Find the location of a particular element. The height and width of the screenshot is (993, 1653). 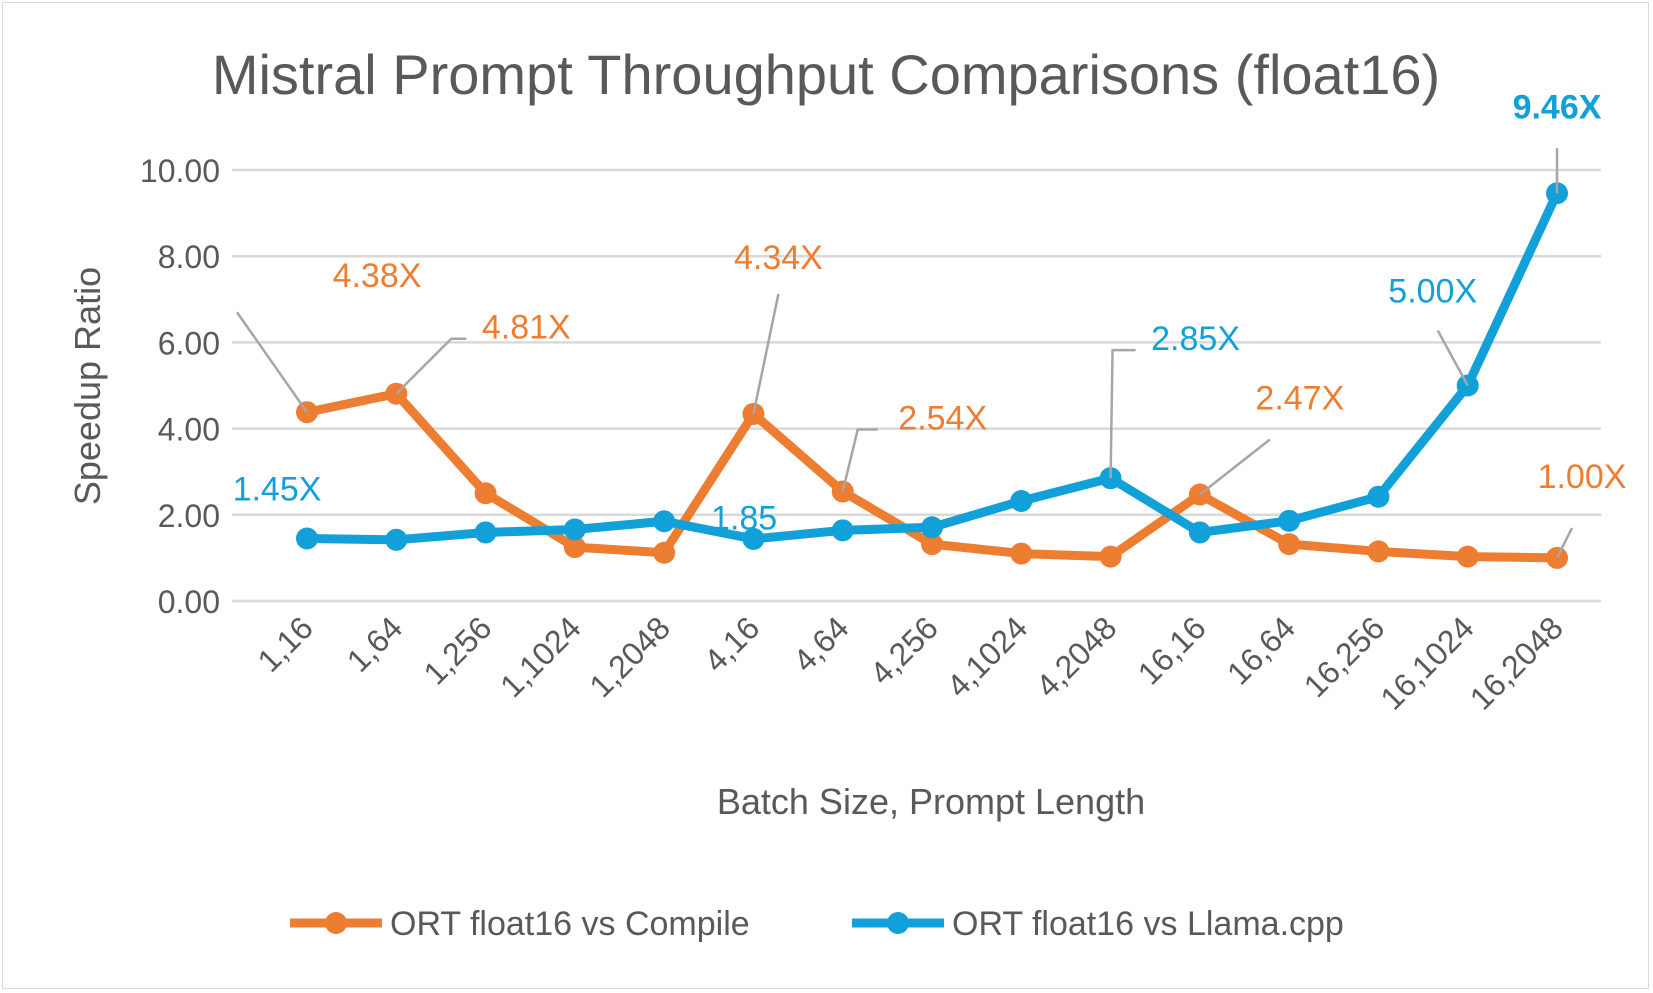

x-tick-label: 4,2048 is located at coordinates (1076, 656).